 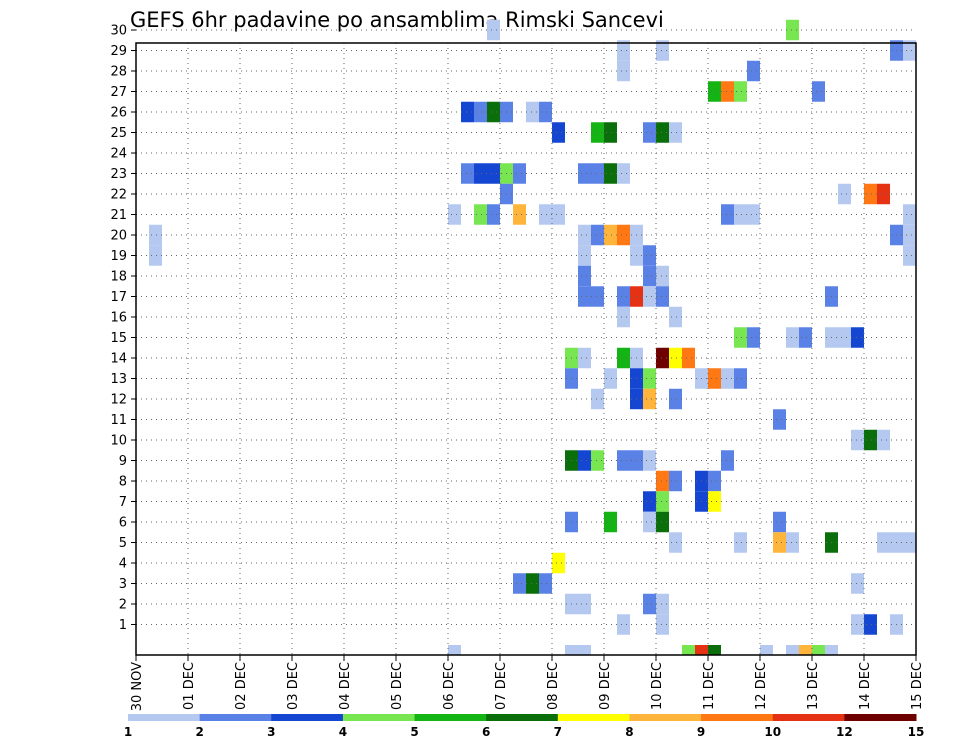 What do you see at coordinates (123, 564) in the screenshot?
I see `y-tick-label: 4` at bounding box center [123, 564].